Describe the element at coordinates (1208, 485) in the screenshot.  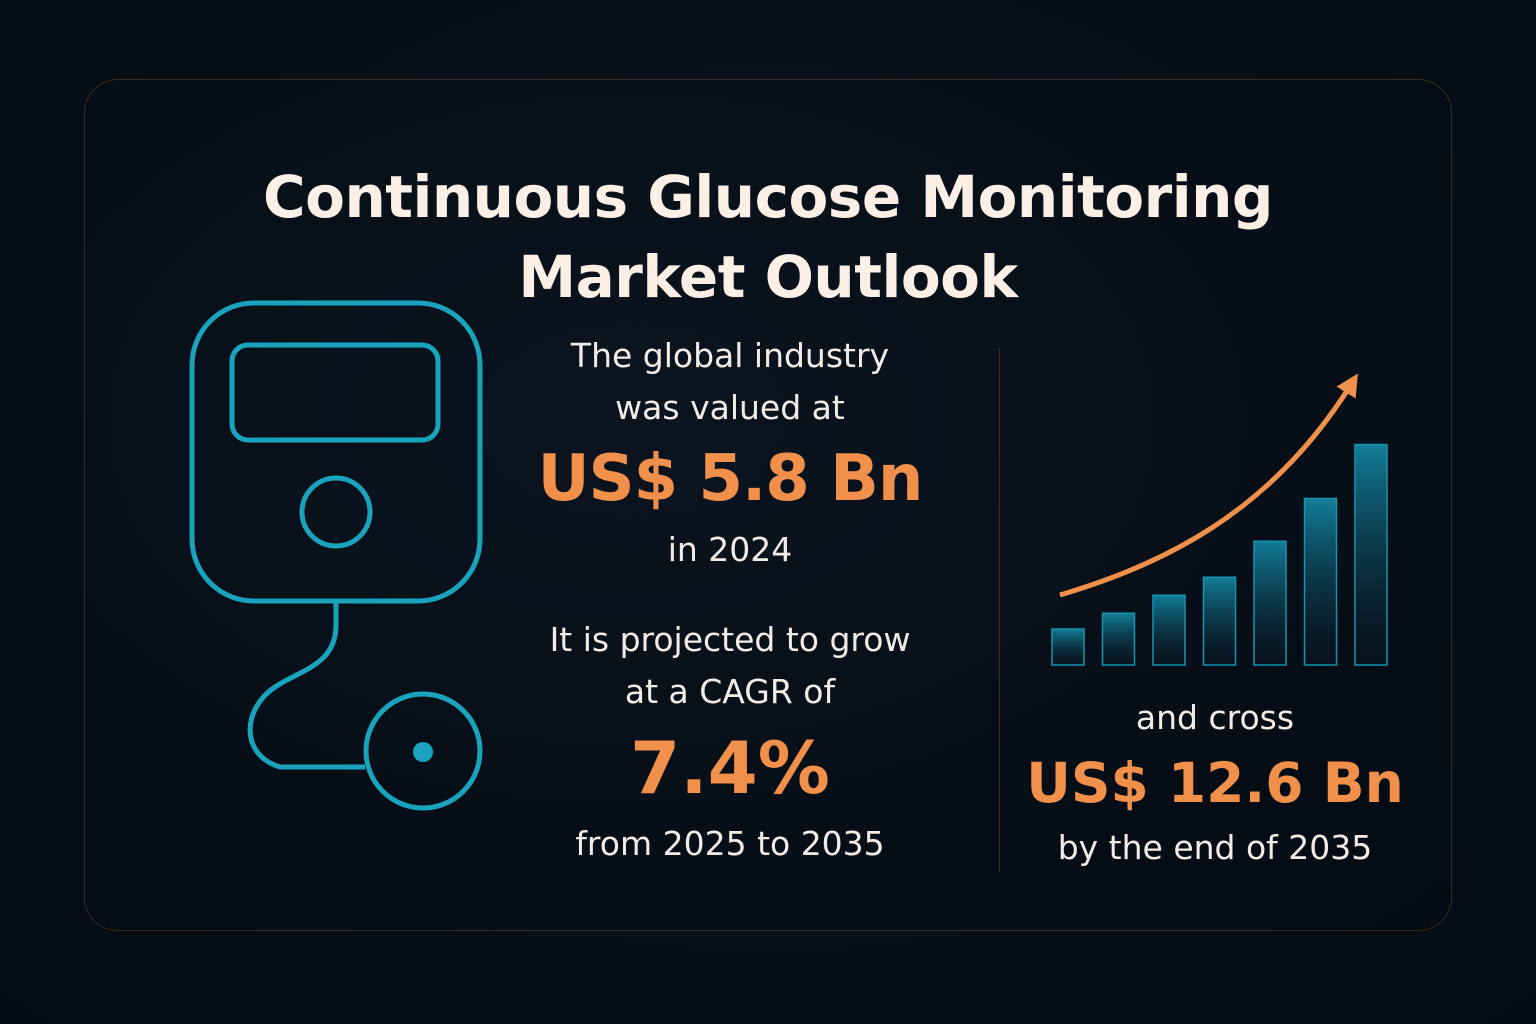
I see `growth-arrow-icon` at that location.